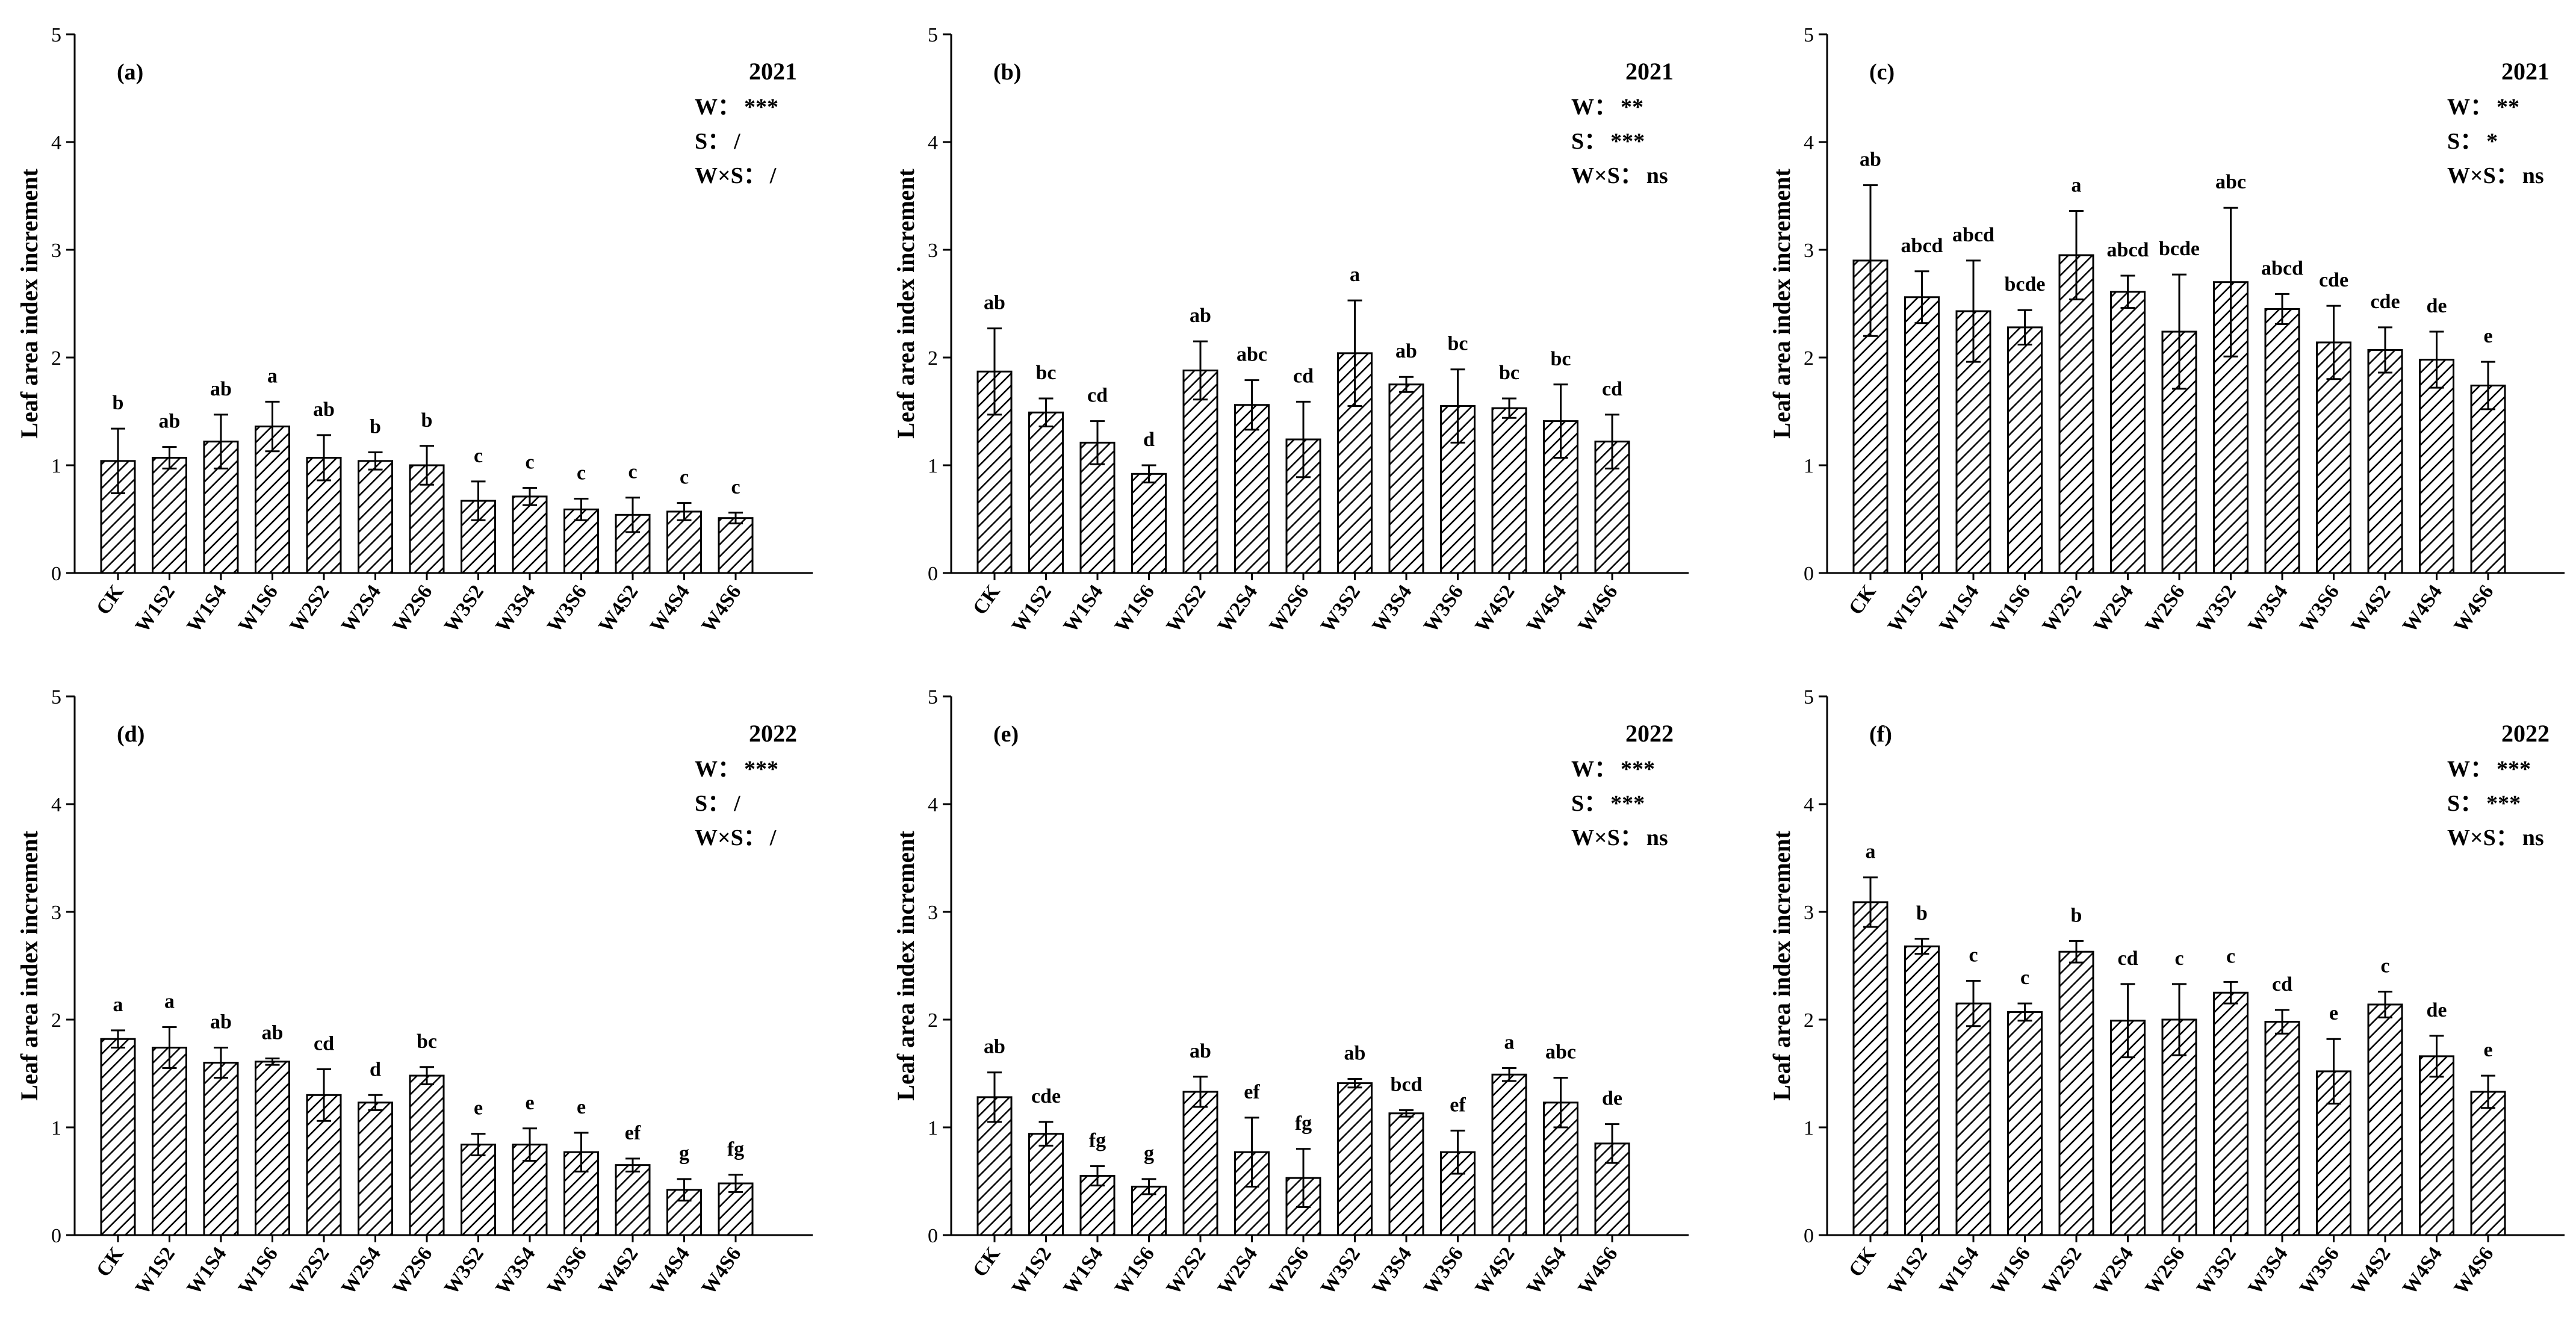  I want to click on significance-letter: bc, so click(1046, 373).